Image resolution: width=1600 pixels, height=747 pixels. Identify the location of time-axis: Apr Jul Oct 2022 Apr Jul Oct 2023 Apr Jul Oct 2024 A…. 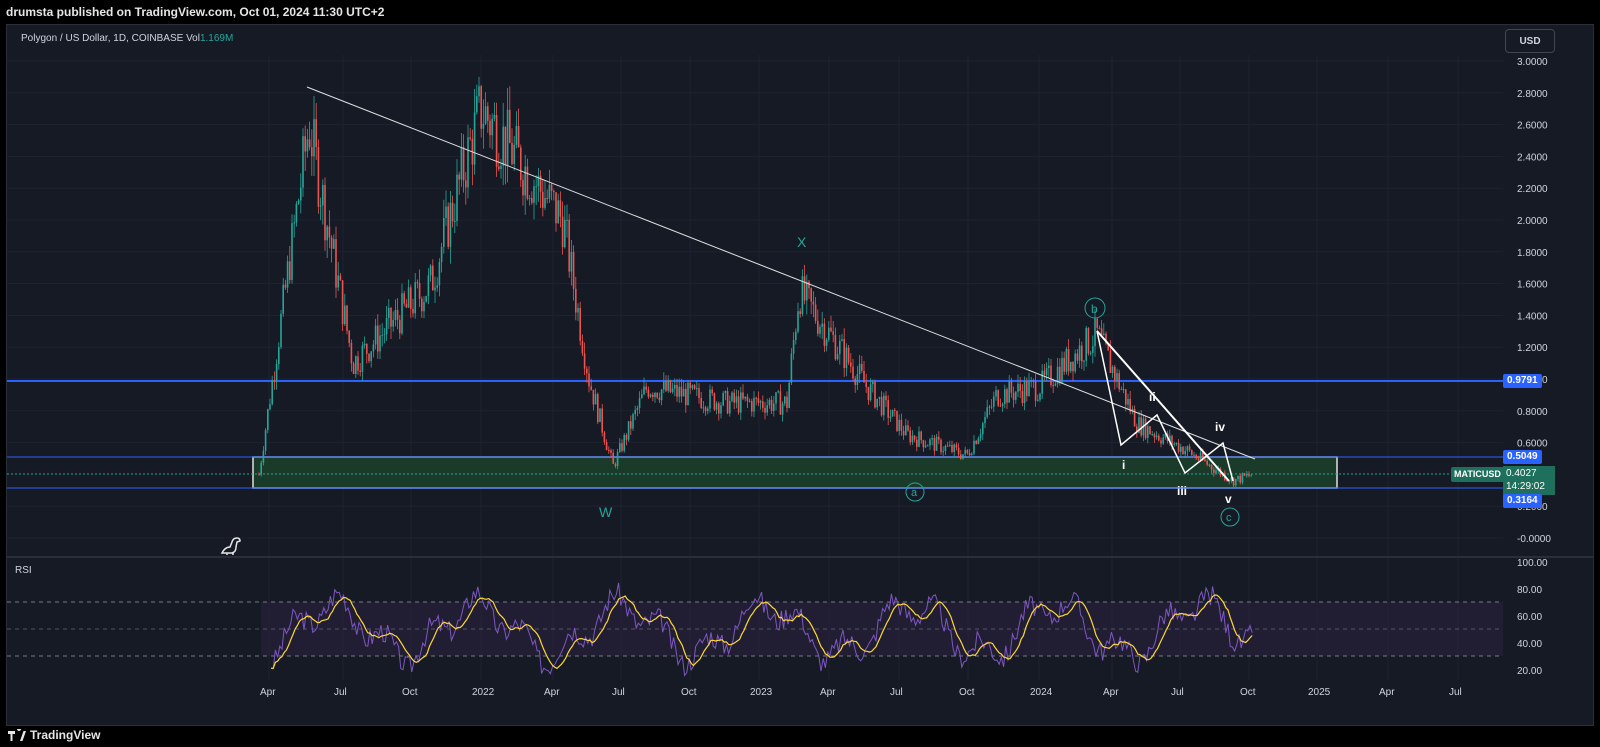
(861, 692).